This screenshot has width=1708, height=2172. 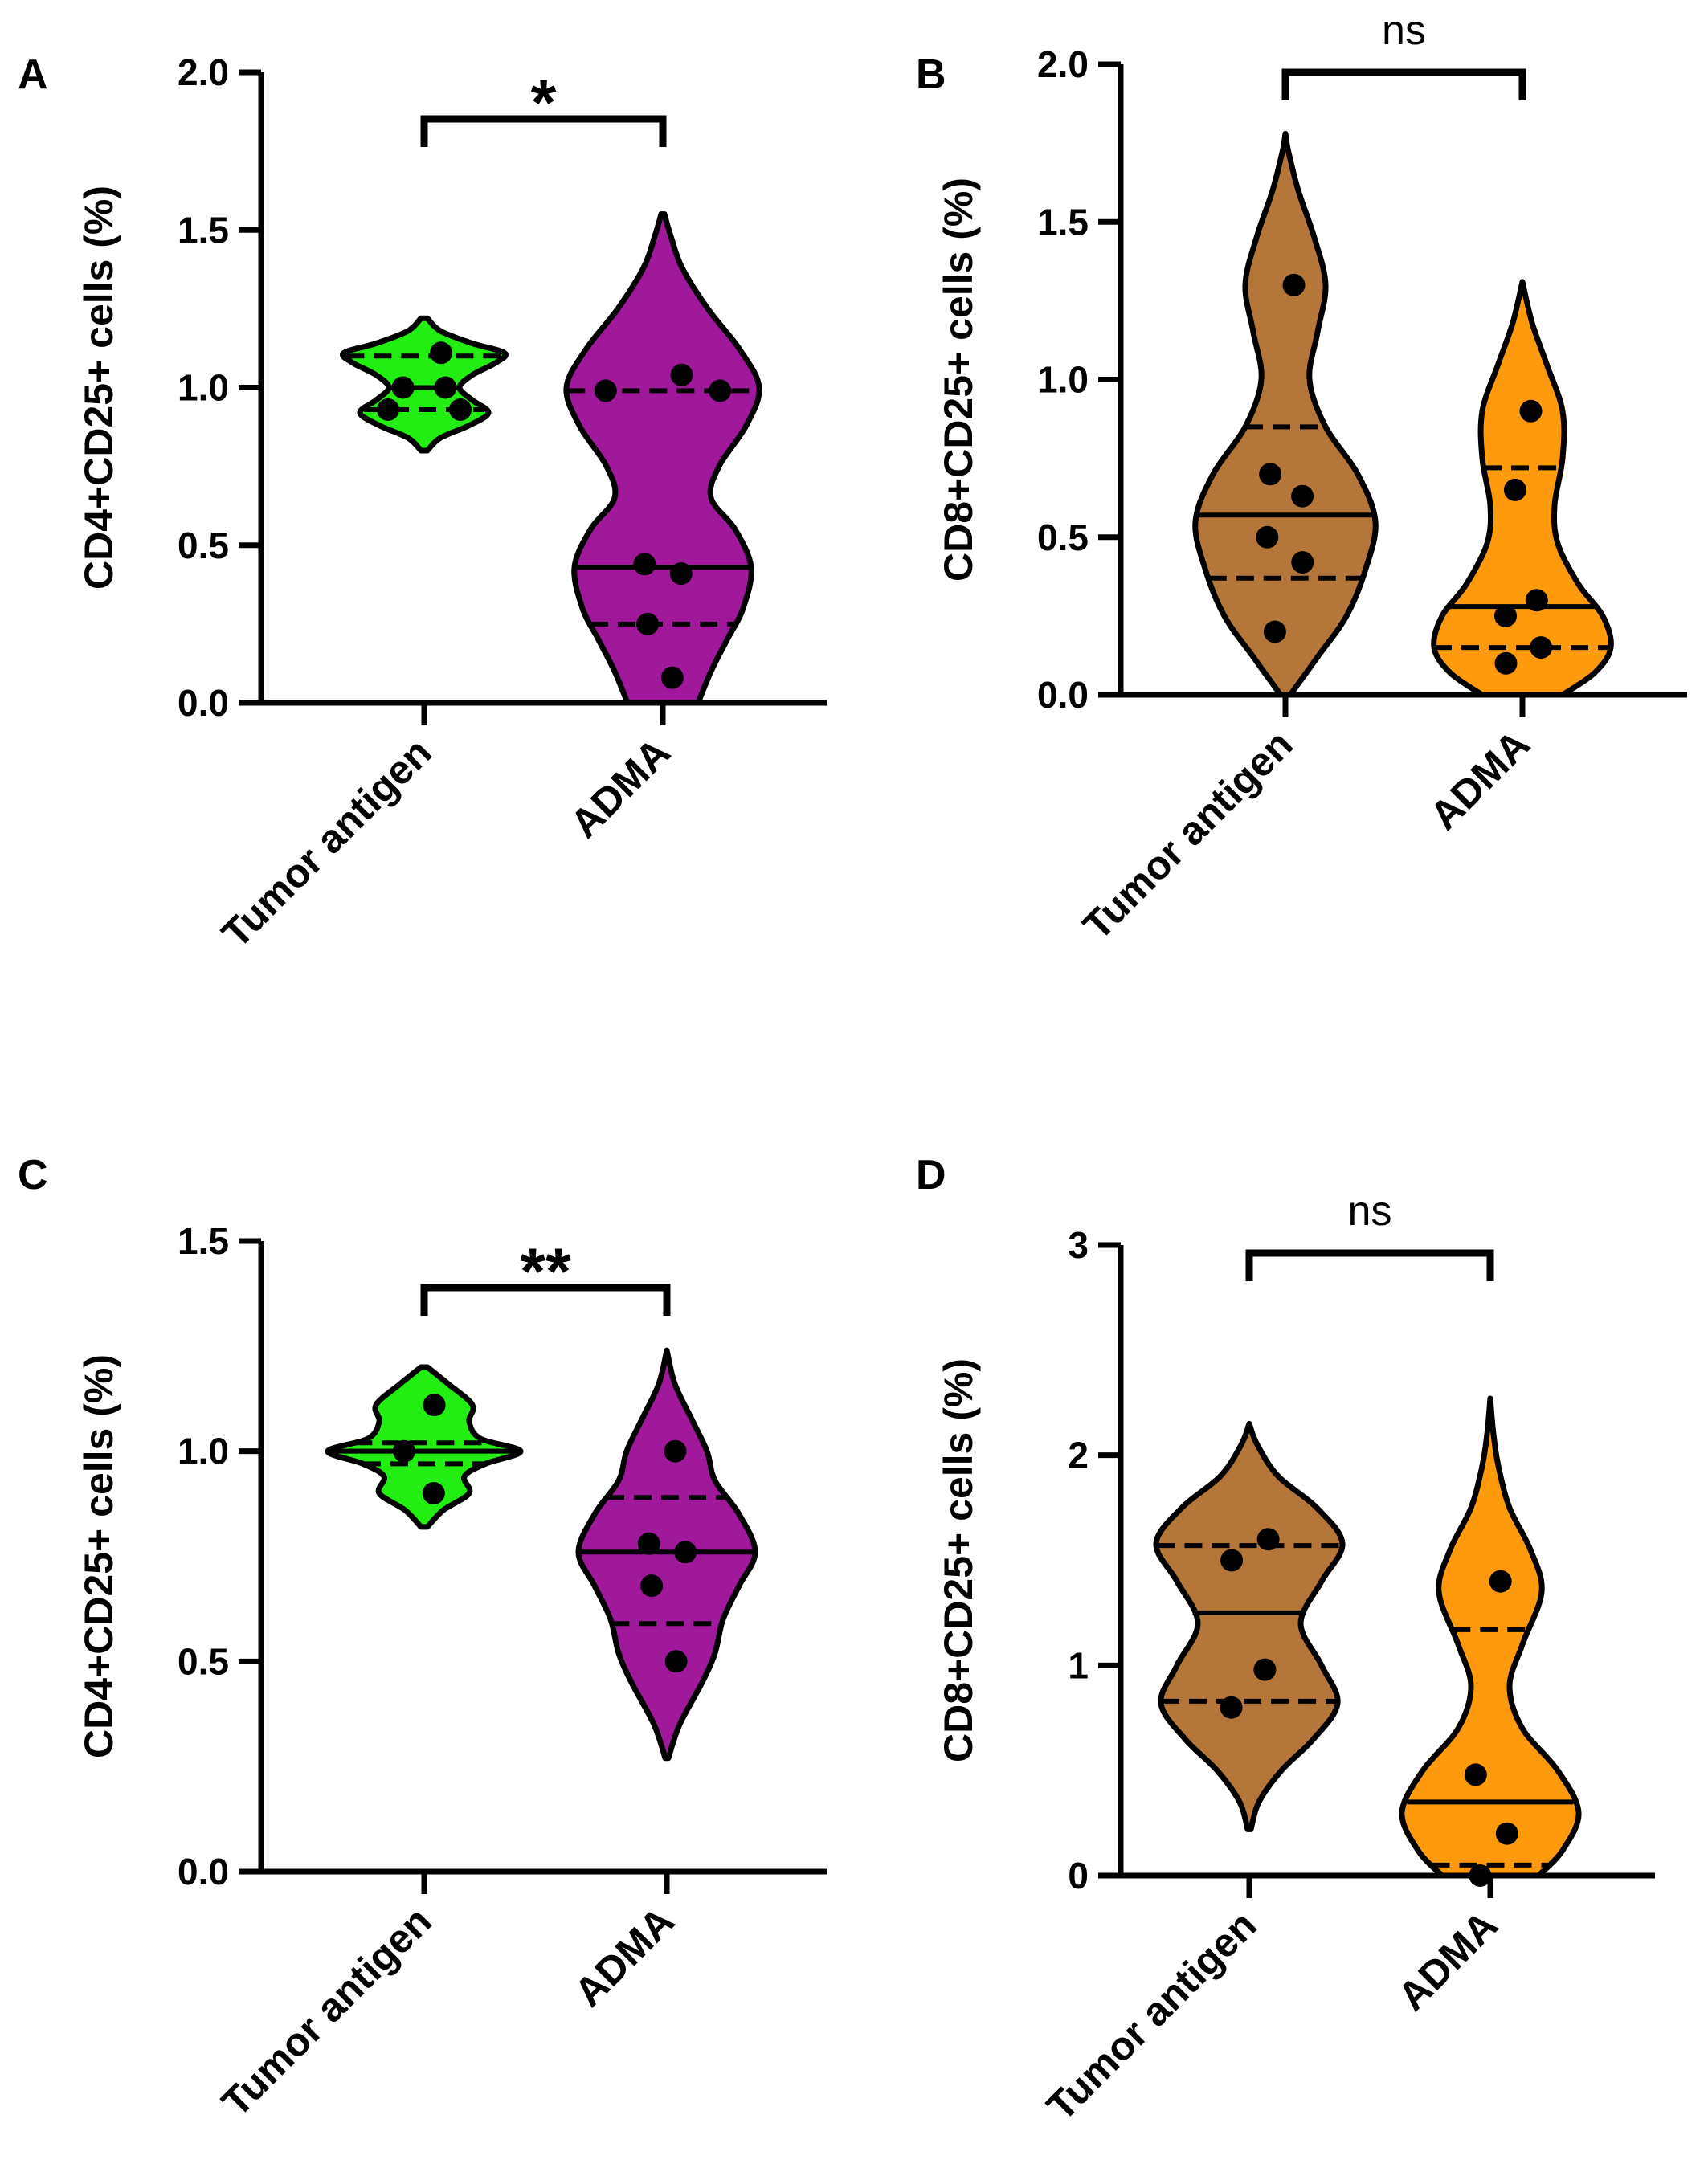 What do you see at coordinates (1078, 1875) in the screenshot?
I see `y-tick-label: 0` at bounding box center [1078, 1875].